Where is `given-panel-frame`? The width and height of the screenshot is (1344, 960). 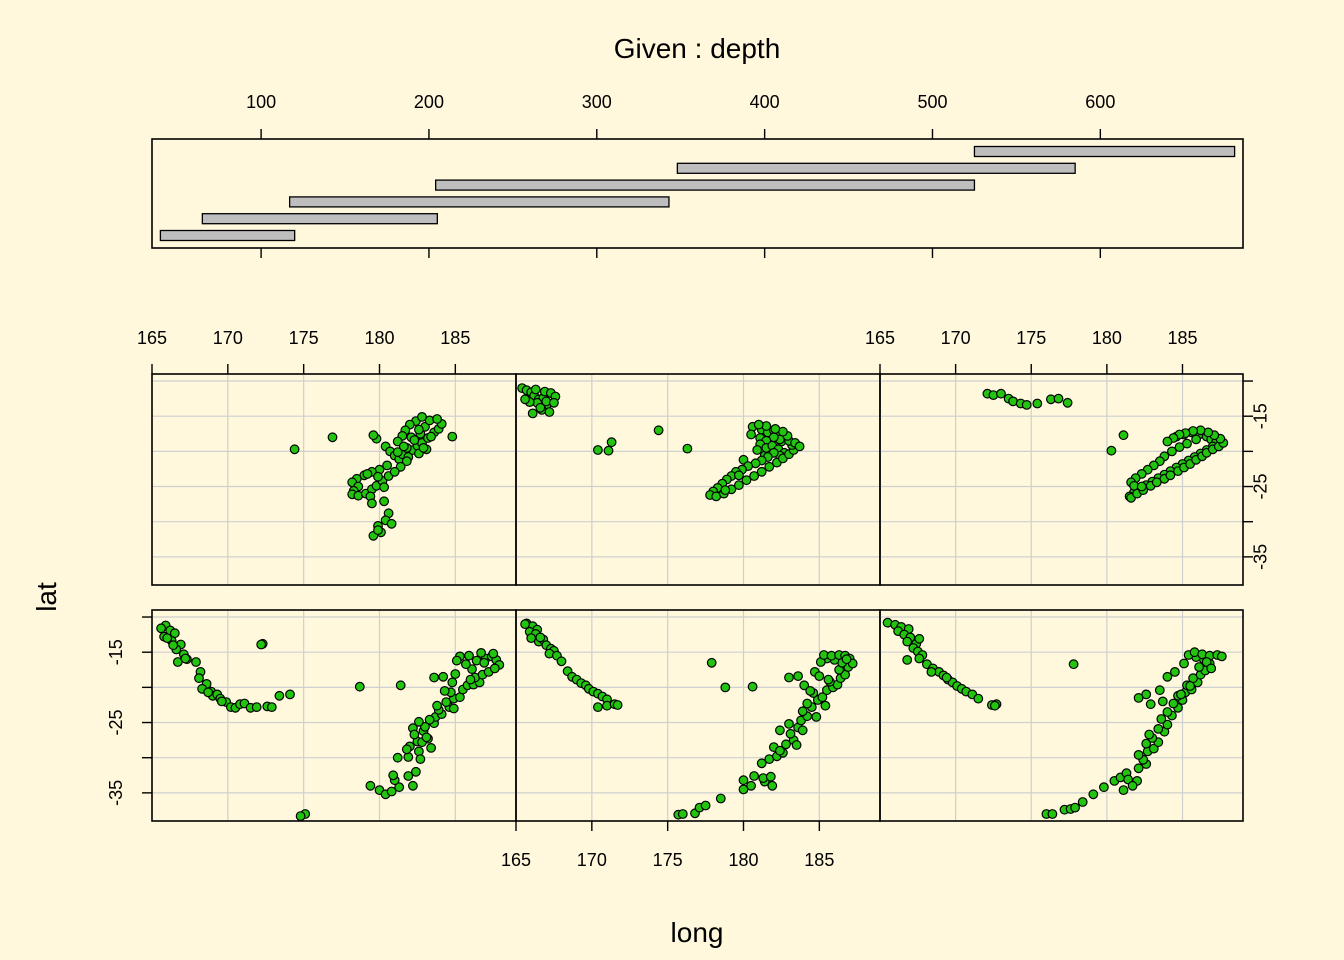 given-panel-frame is located at coordinates (697, 193).